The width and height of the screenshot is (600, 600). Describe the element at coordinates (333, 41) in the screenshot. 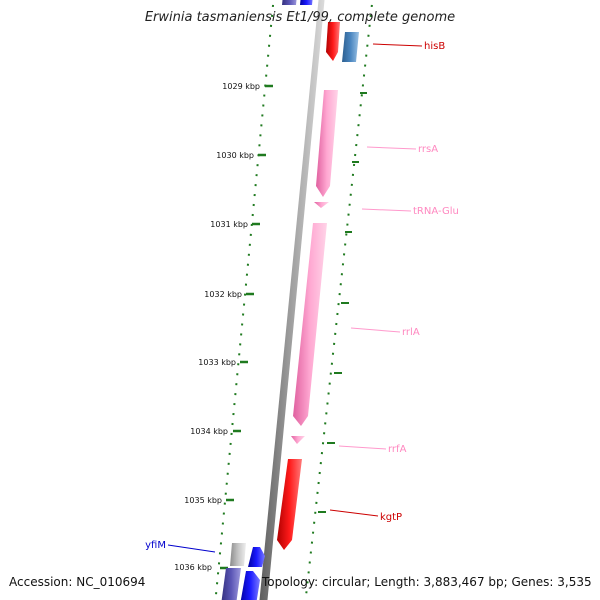

I see `gene-hisB` at that location.